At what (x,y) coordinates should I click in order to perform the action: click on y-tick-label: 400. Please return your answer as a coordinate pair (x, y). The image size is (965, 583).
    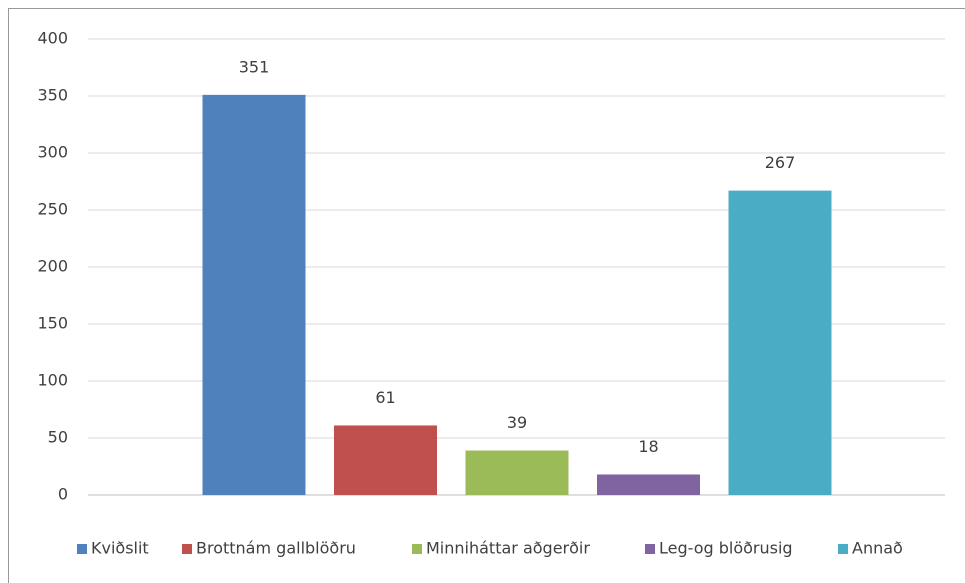
    Looking at the image, I should click on (52, 38).